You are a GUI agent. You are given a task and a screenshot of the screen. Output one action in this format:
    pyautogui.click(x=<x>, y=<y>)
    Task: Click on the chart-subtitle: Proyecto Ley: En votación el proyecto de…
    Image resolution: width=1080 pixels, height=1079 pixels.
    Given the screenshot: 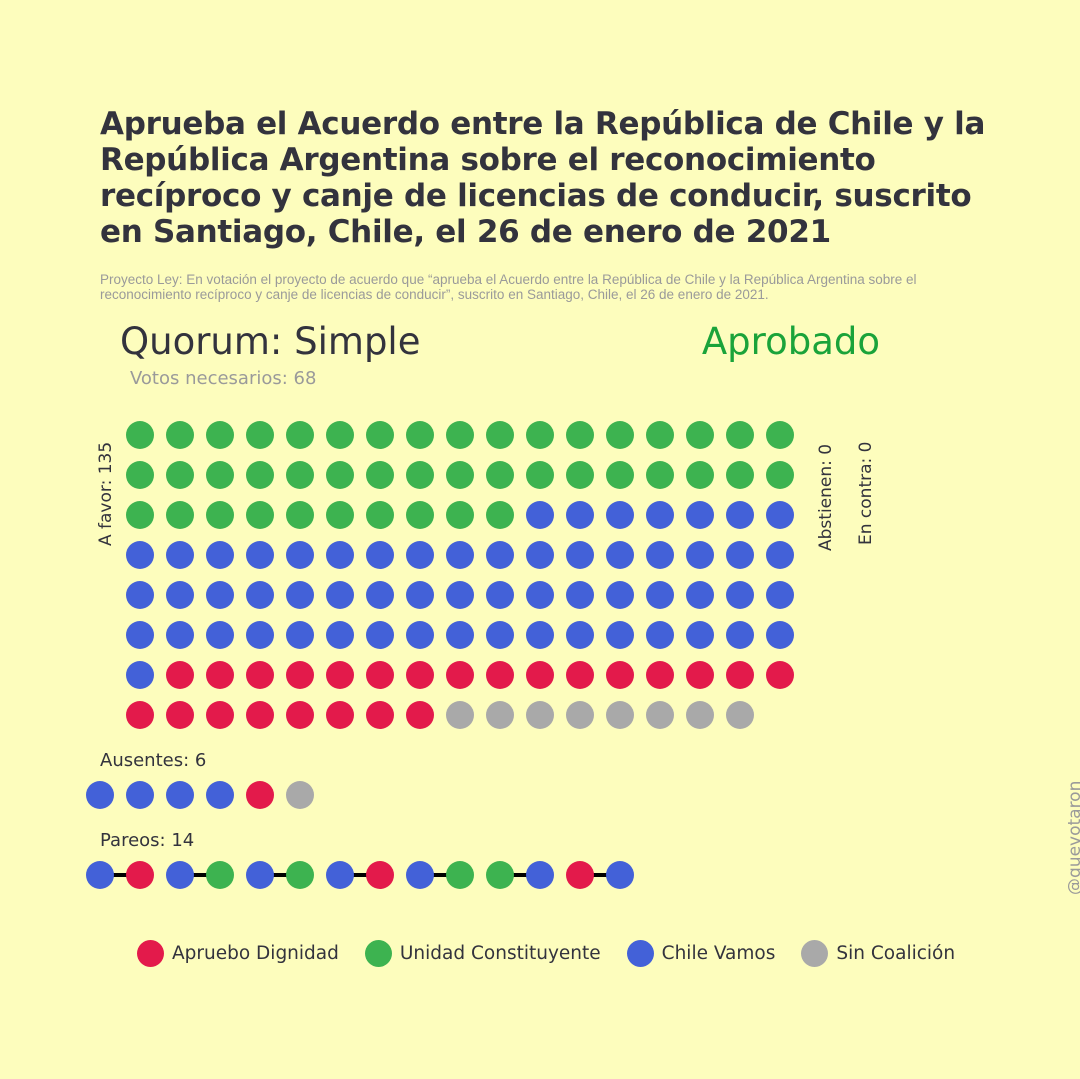 What is the action you would take?
    pyautogui.click(x=508, y=287)
    